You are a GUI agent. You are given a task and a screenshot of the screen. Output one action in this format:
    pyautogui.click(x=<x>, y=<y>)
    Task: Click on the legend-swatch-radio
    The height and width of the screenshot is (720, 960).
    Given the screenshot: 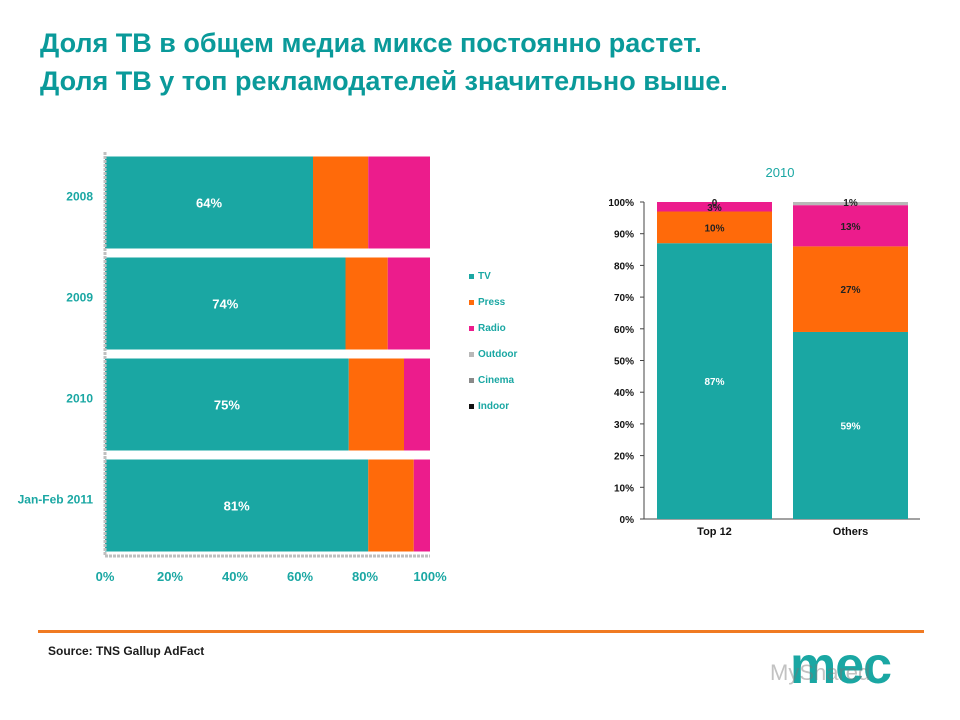 What is the action you would take?
    pyautogui.click(x=471, y=328)
    